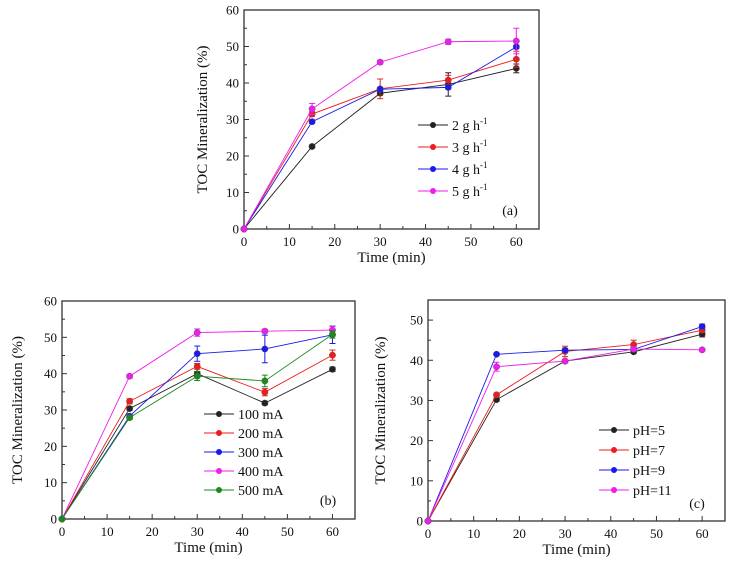 This screenshot has height=565, width=749. I want to click on legend-label: 3 g h-1, so click(470, 147).